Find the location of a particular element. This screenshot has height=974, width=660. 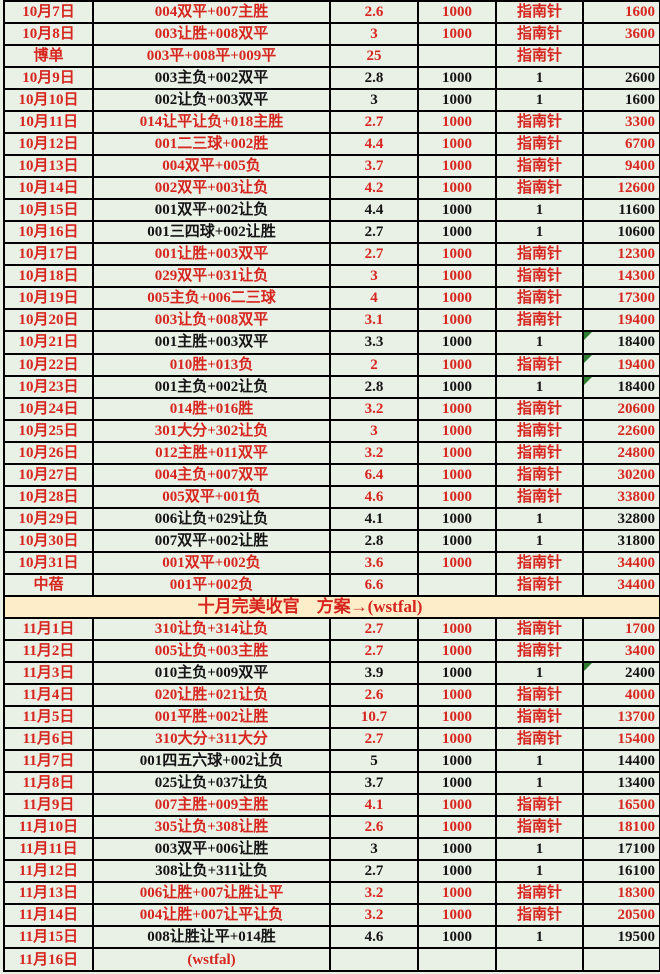

date-cell: 11月4日 is located at coordinates (48, 695).